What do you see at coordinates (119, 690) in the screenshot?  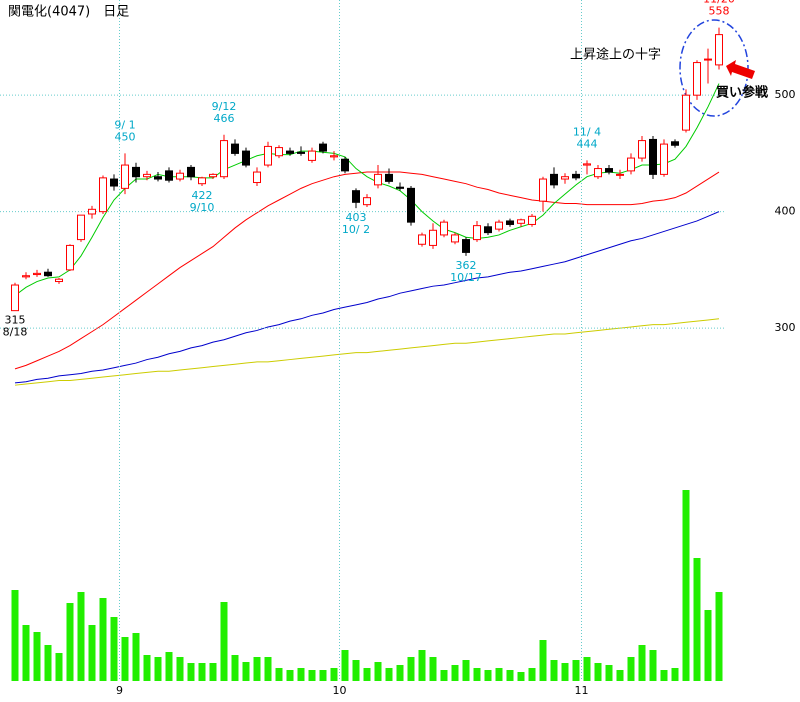 I see `x-tick-label: 9` at bounding box center [119, 690].